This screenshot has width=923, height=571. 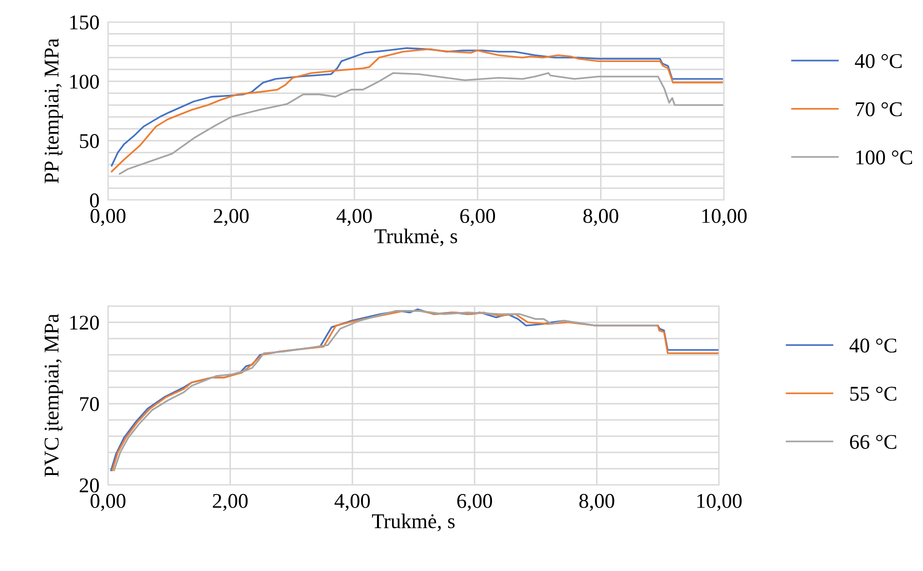 What do you see at coordinates (89, 141) in the screenshot?
I see `y-tick-label: 50` at bounding box center [89, 141].